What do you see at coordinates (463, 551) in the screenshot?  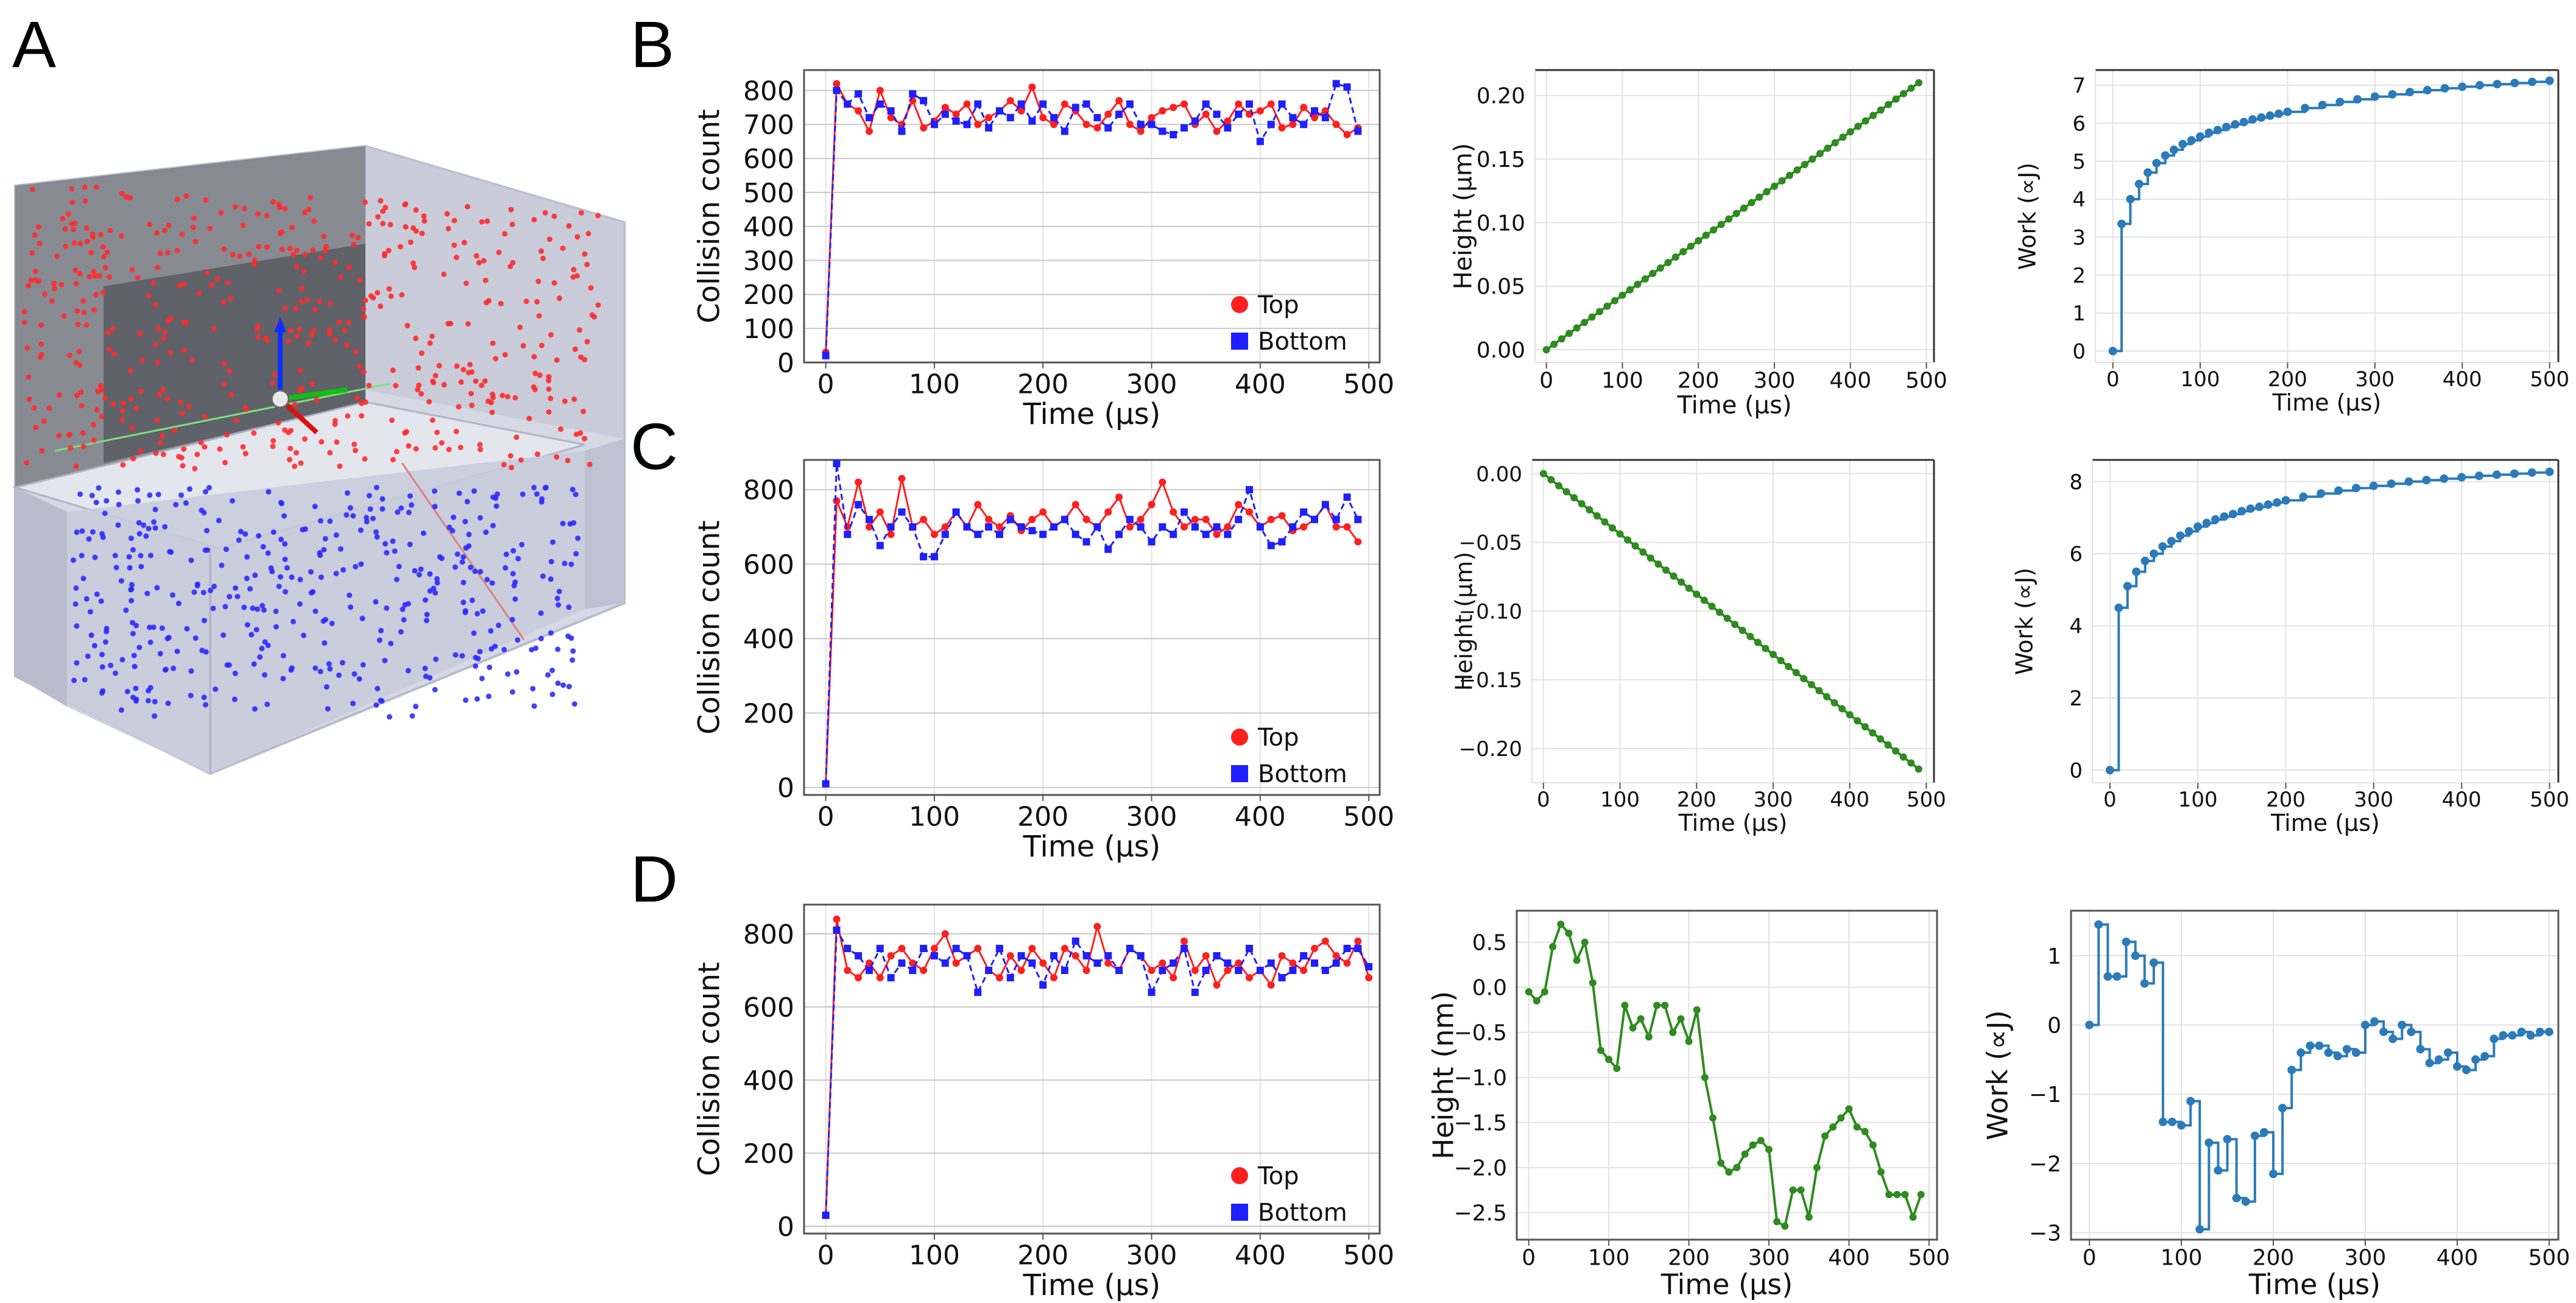 I see `axis-x-line` at bounding box center [463, 551].